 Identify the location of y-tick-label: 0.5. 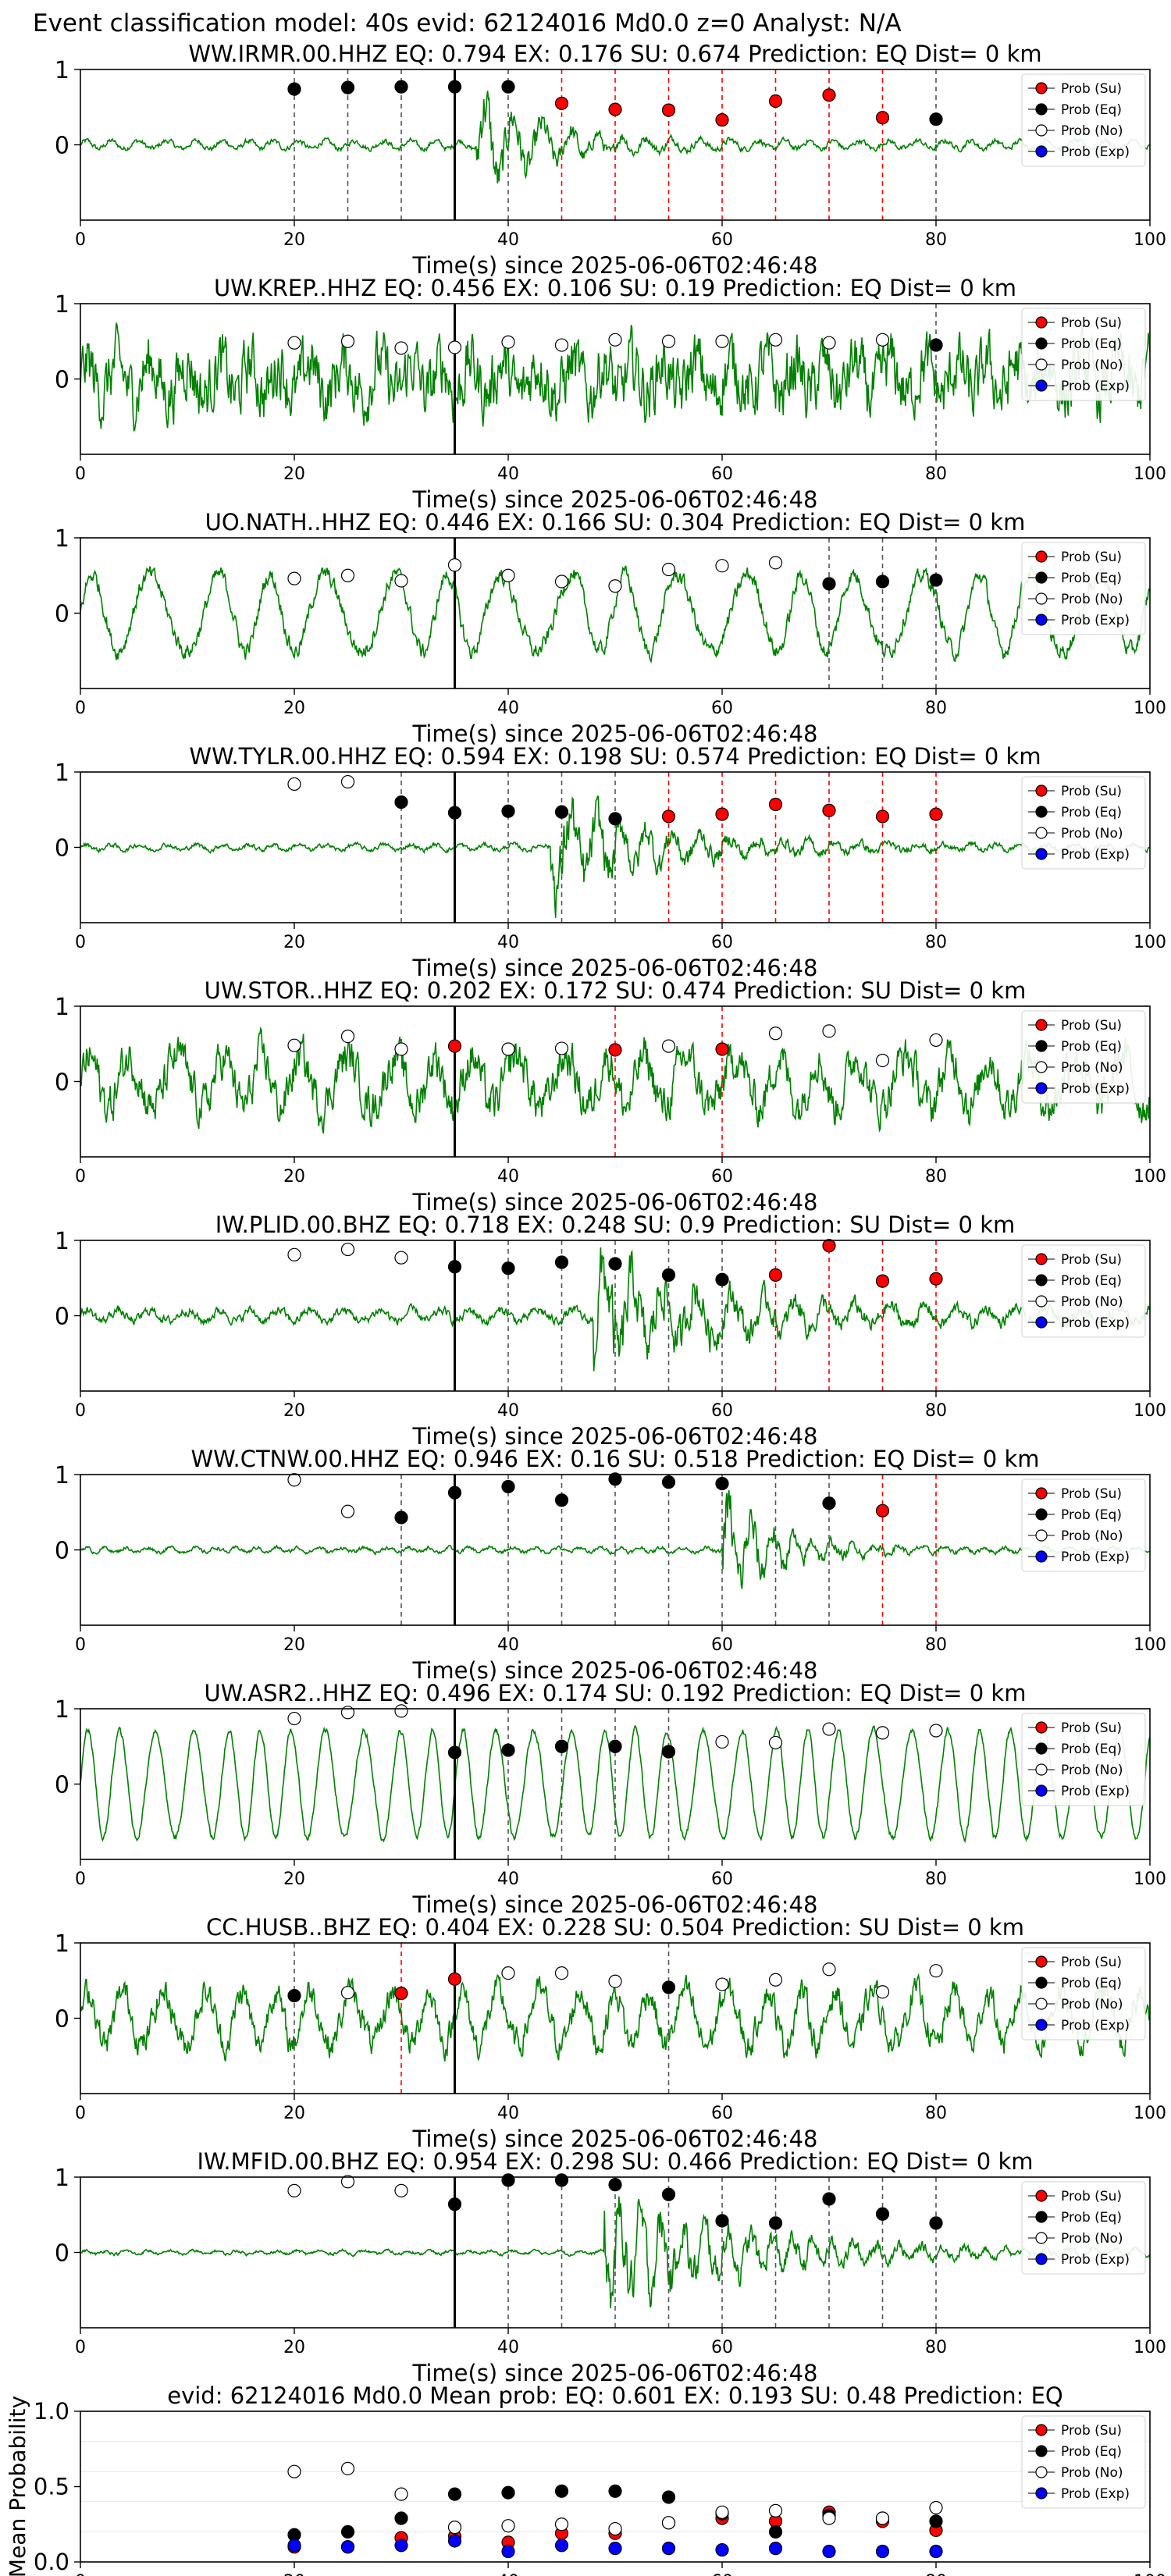
(51, 2487).